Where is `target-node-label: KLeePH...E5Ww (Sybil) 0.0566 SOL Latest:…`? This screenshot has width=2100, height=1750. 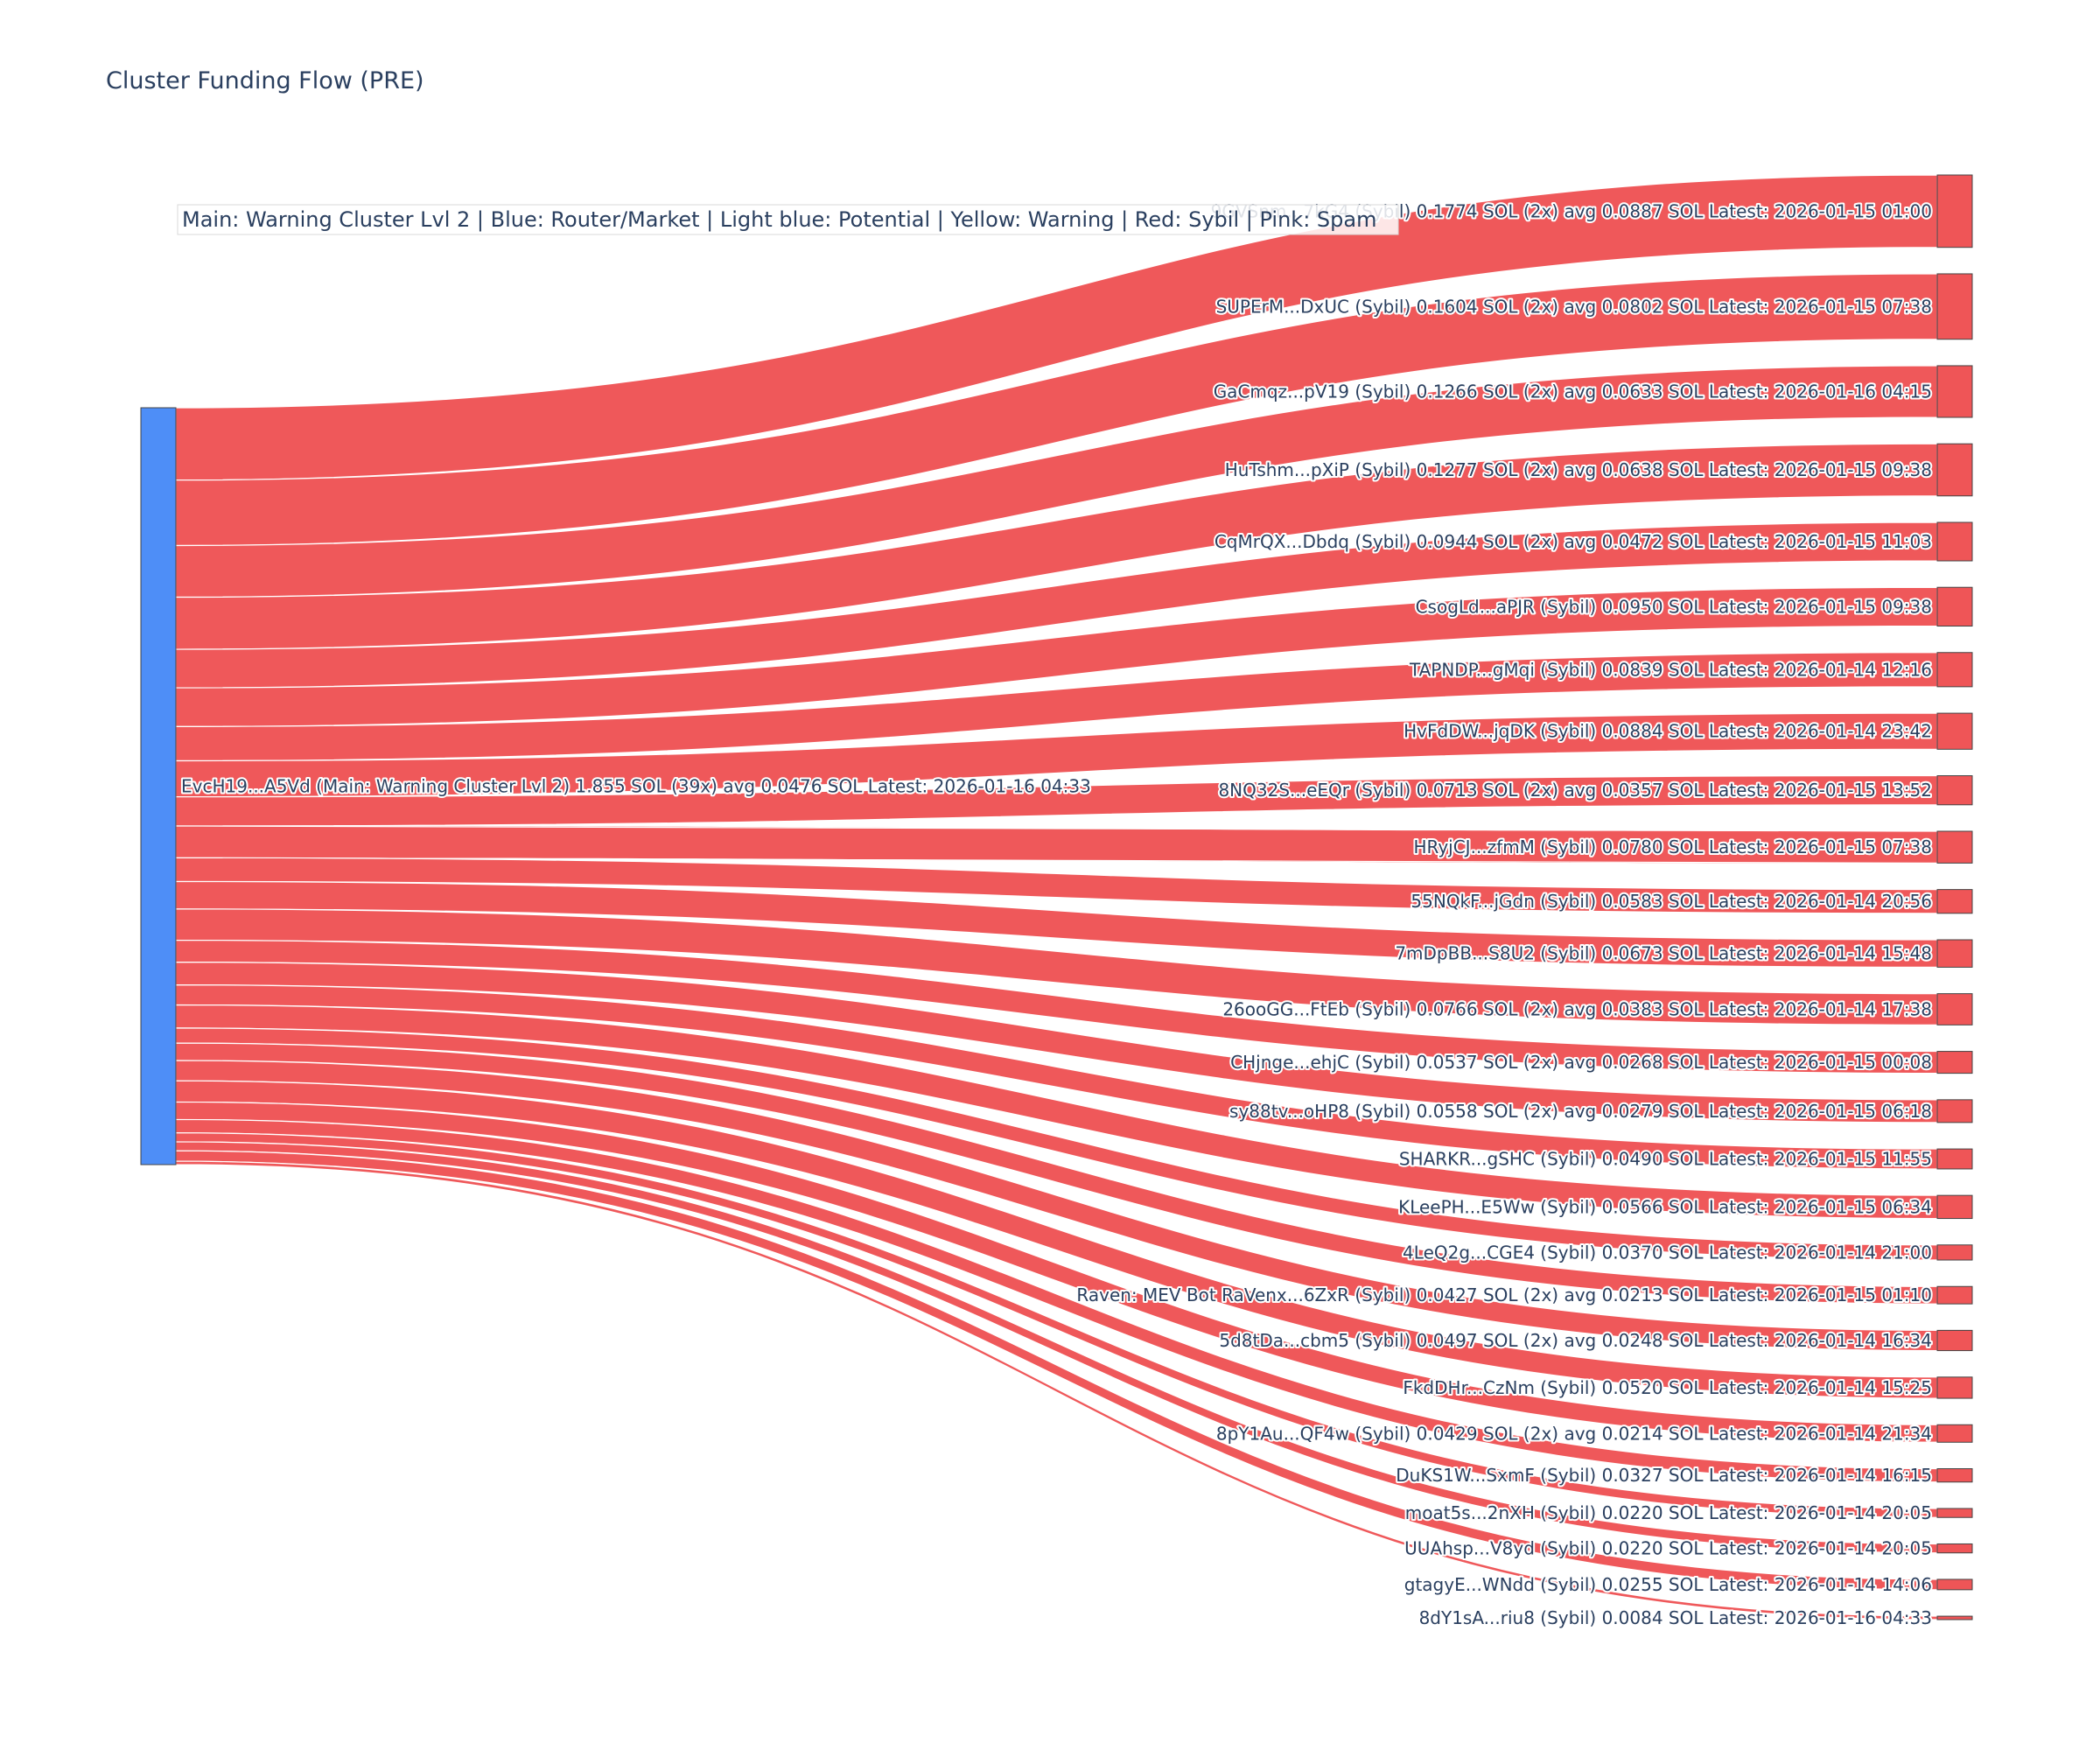 target-node-label: KLeePH...E5Ww (Sybil) 0.0566 SOL Latest:… is located at coordinates (1665, 1206).